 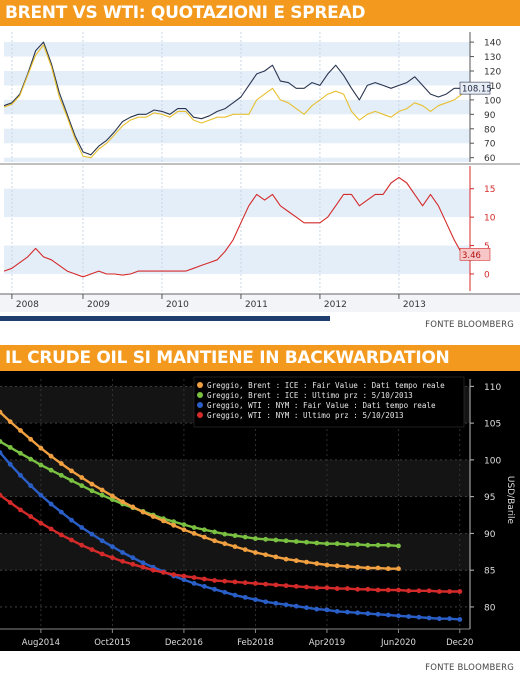 What do you see at coordinates (414, 305) in the screenshot?
I see `x-tick-label: 2013` at bounding box center [414, 305].